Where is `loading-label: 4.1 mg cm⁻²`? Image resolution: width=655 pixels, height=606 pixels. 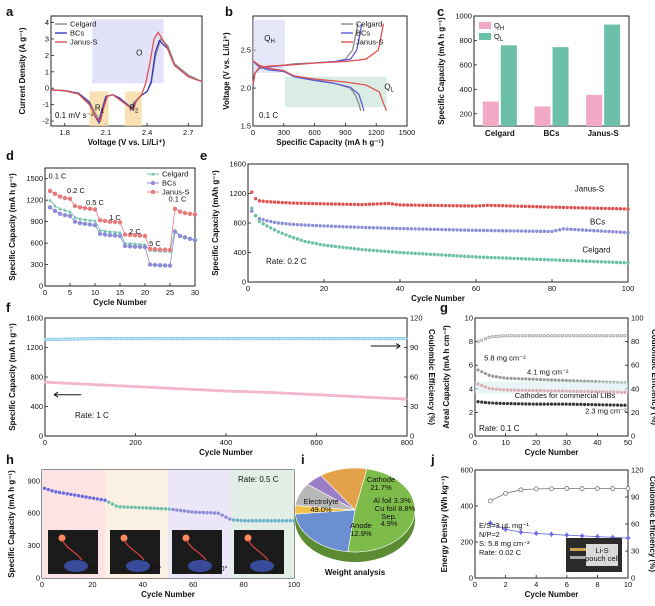 loading-label: 4.1 mg cm⁻² is located at coordinates (548, 372).